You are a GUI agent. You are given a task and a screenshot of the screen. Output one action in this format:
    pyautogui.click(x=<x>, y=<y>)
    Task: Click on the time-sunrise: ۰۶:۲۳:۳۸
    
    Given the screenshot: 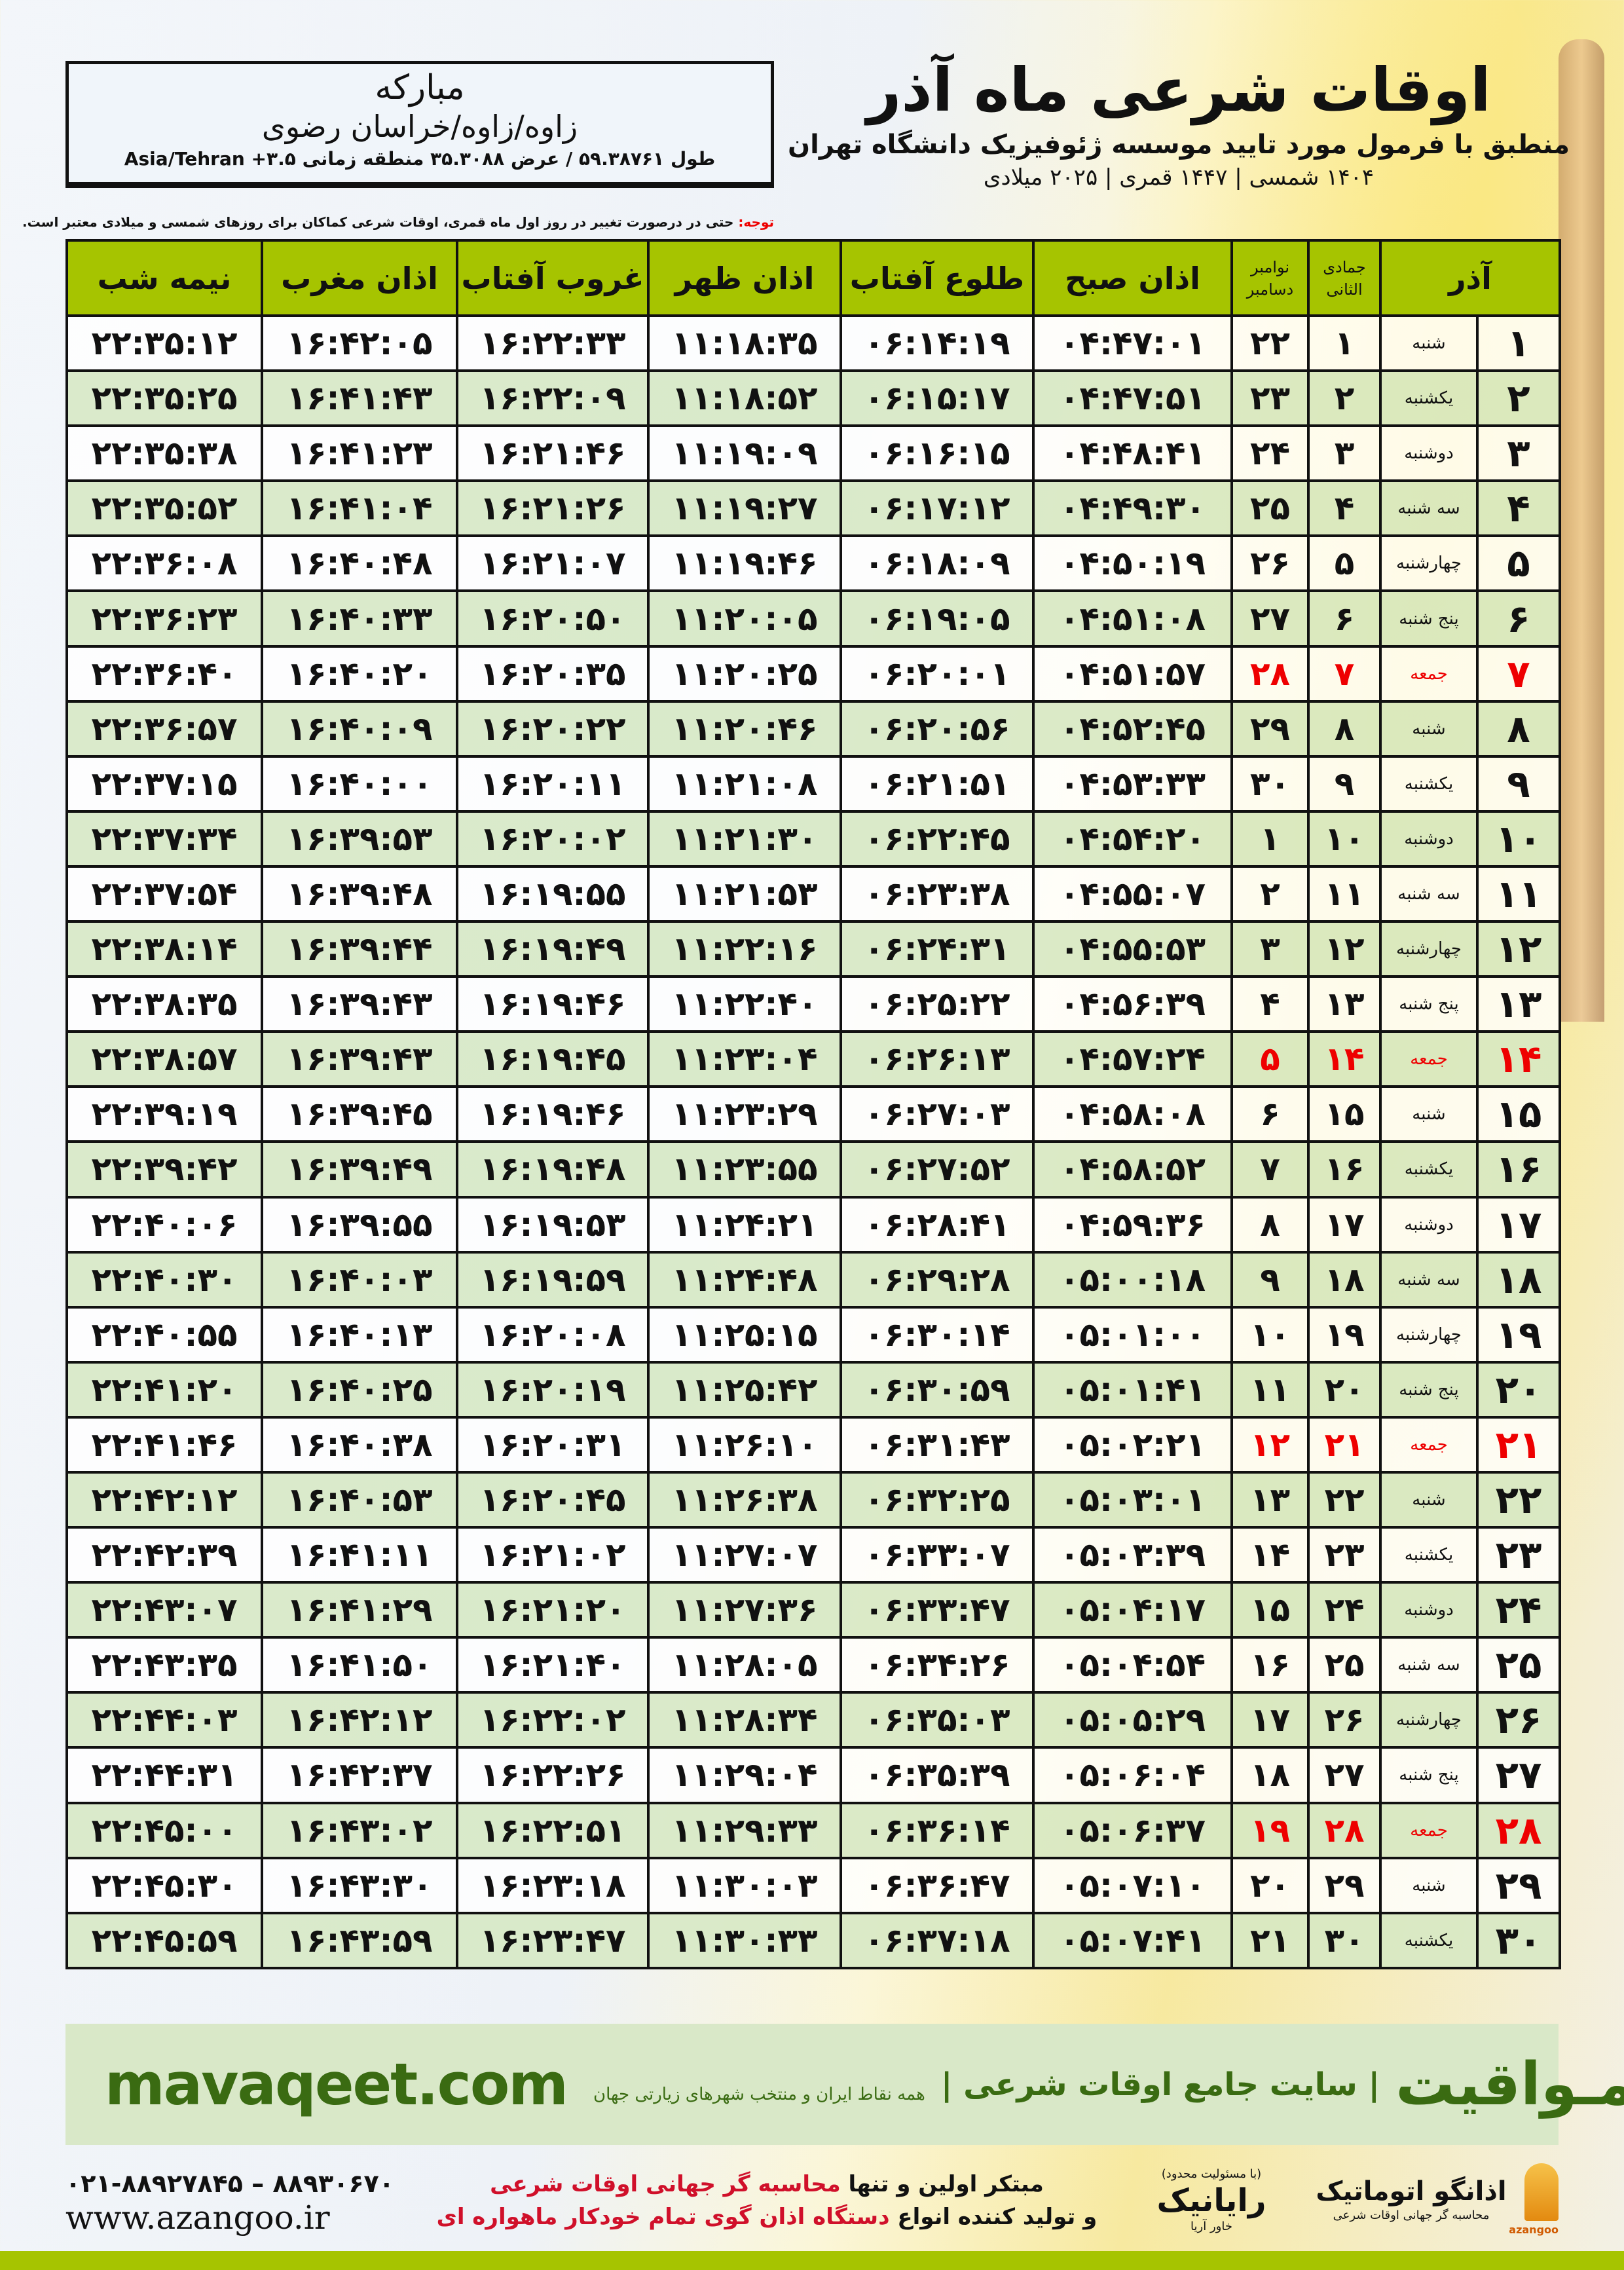 What is the action you would take?
    pyautogui.click(x=937, y=894)
    